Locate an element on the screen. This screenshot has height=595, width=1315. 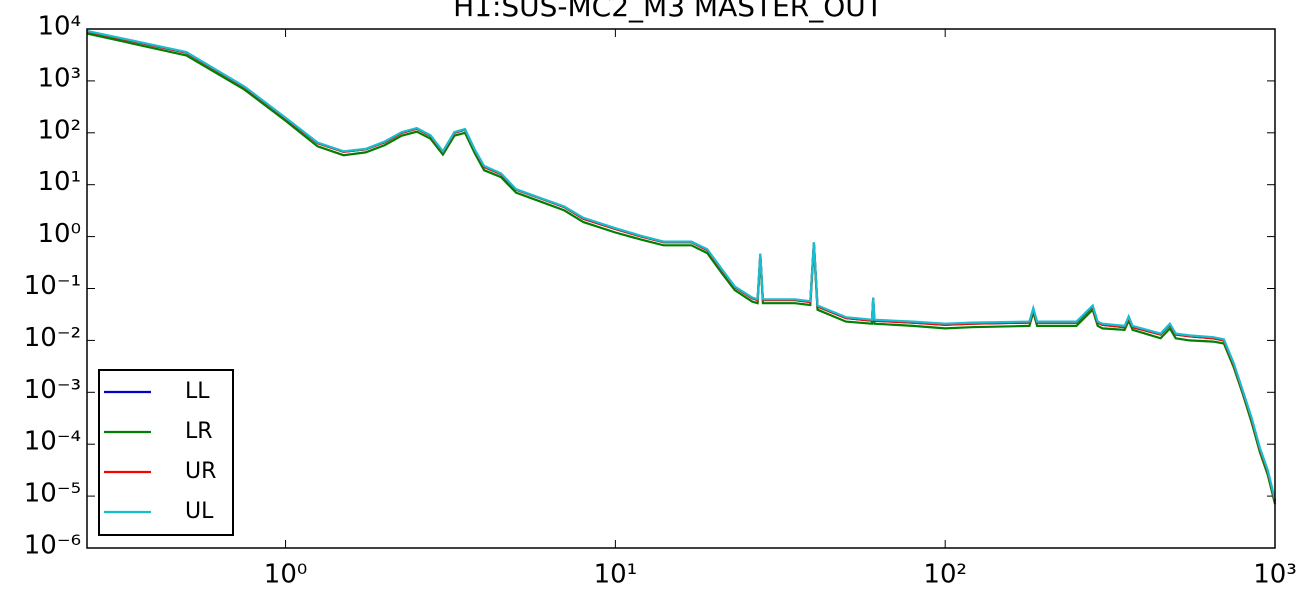
y-tick-label: 10⁴ is located at coordinates (59, 27).